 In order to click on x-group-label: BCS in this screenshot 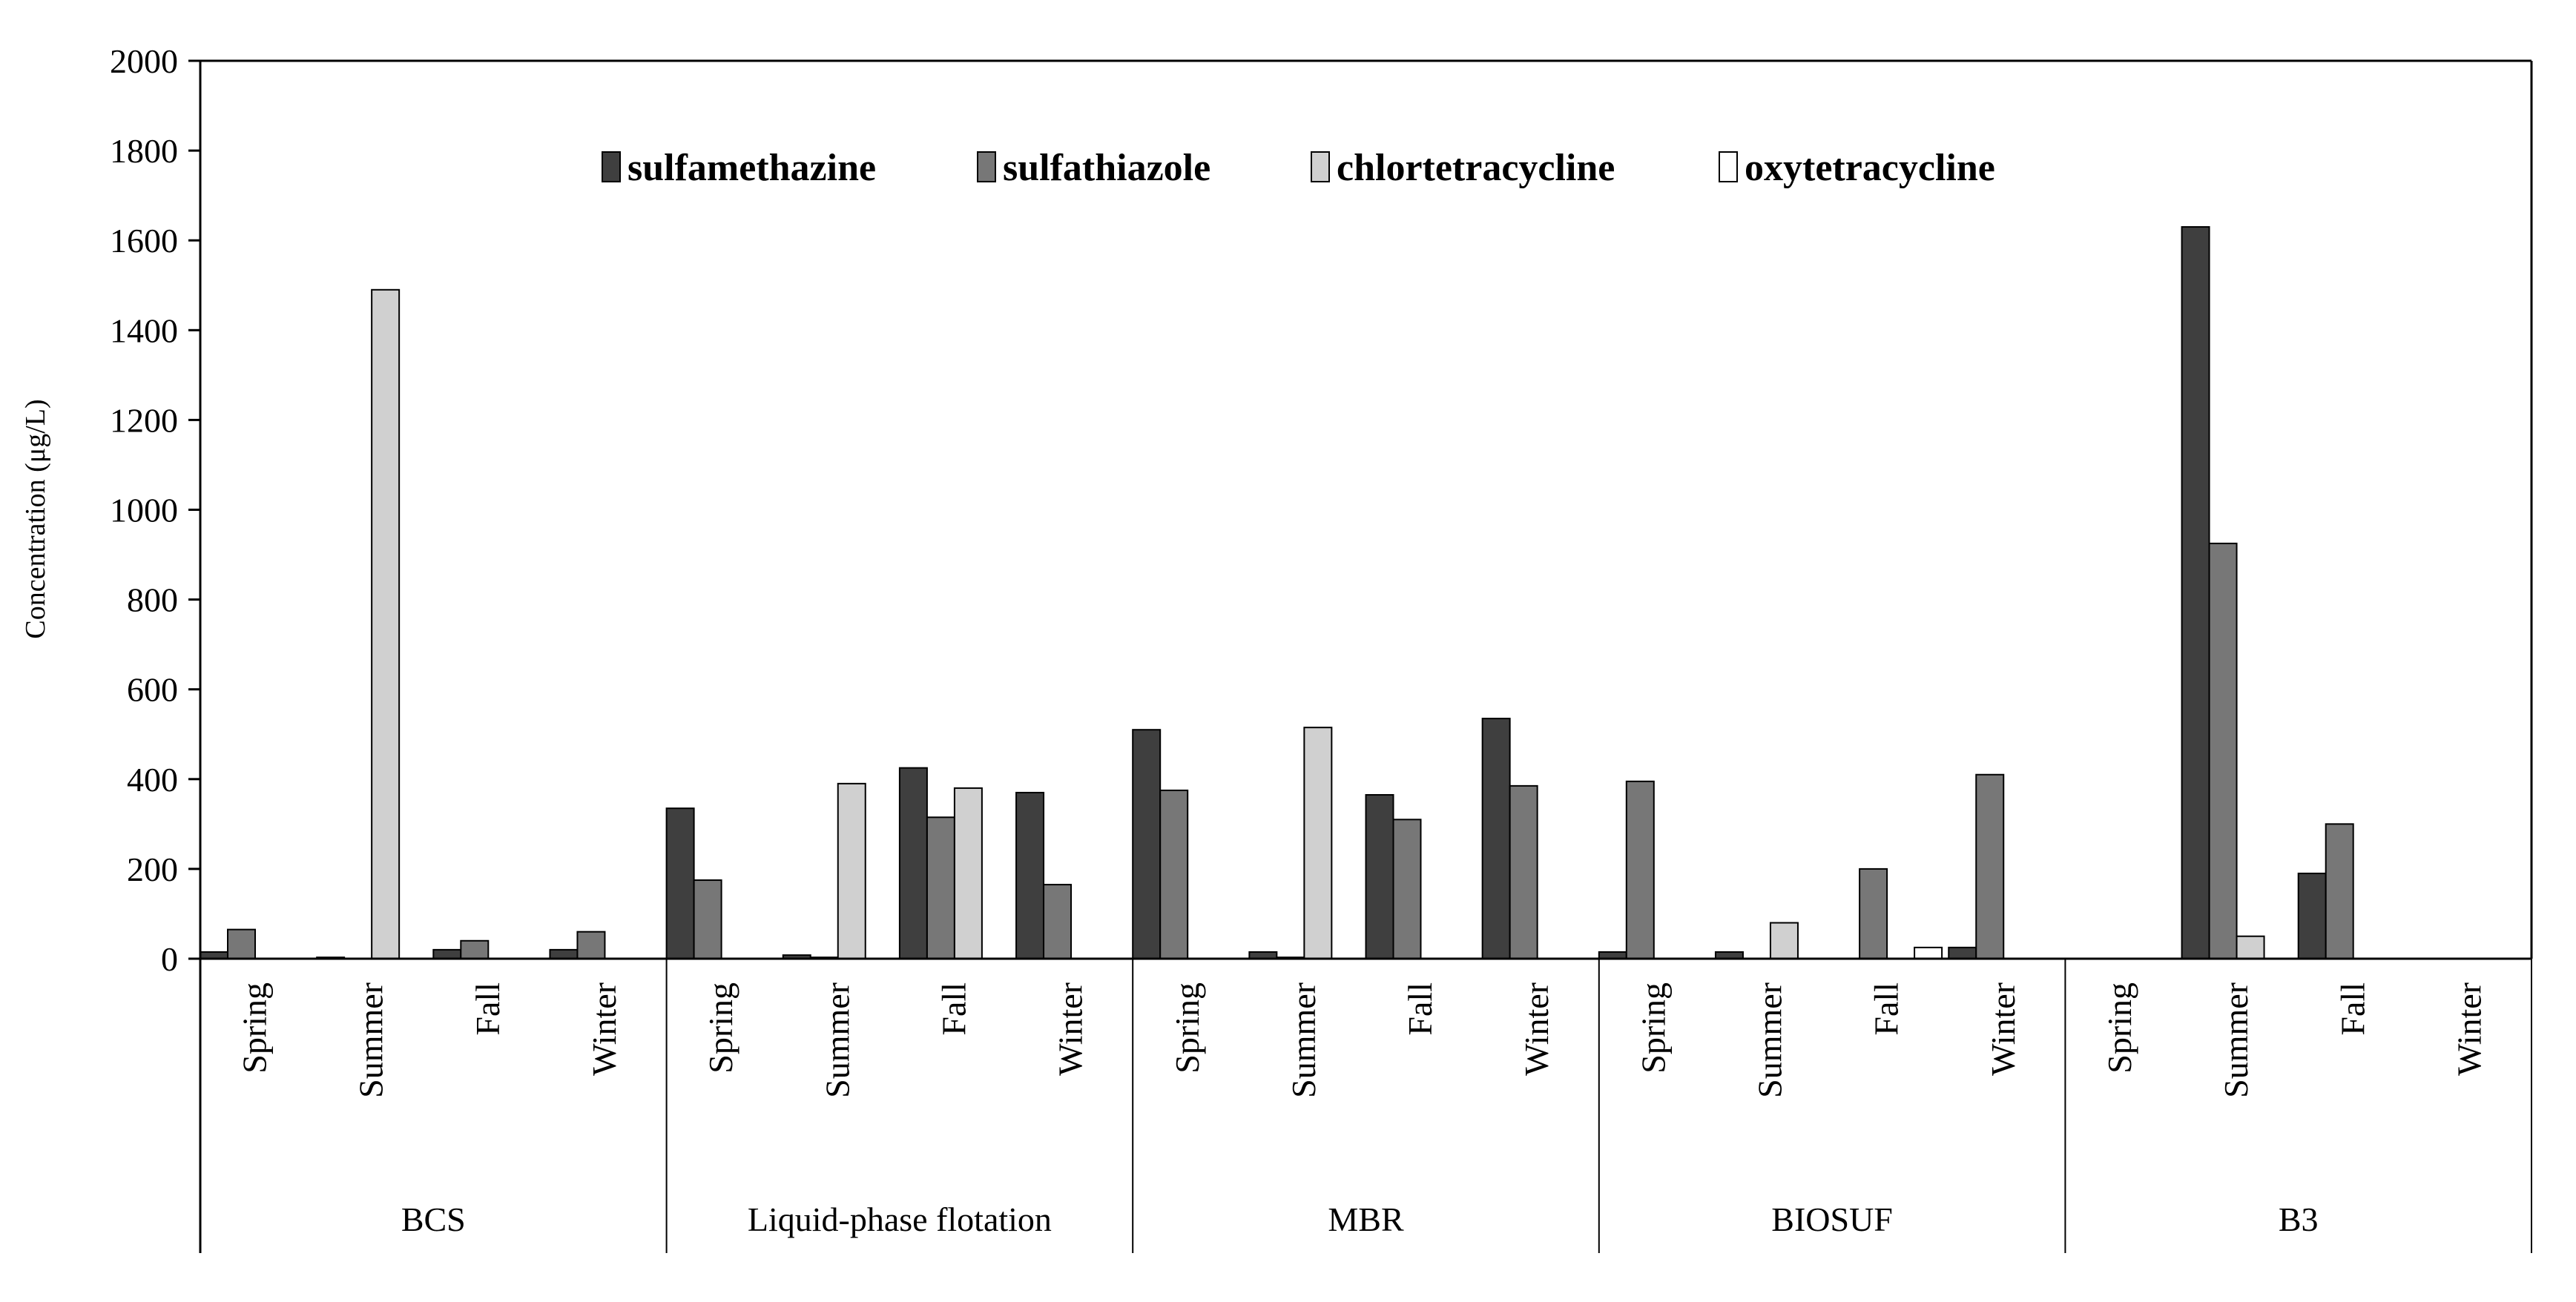, I will do `click(434, 1219)`.